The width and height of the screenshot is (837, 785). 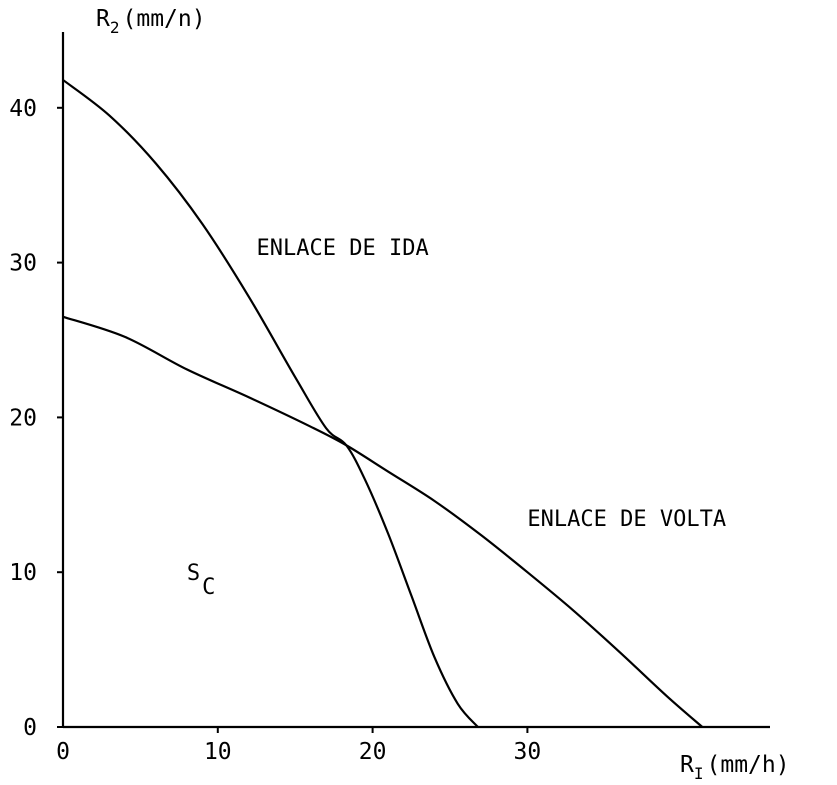 What do you see at coordinates (373, 752) in the screenshot?
I see `x-tick-label: 20` at bounding box center [373, 752].